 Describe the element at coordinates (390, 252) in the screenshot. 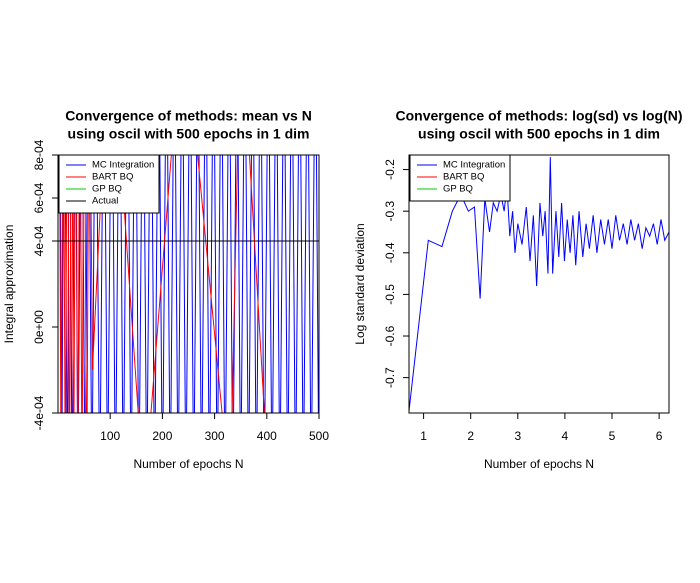

I see `y-tick-label: -0.4` at that location.